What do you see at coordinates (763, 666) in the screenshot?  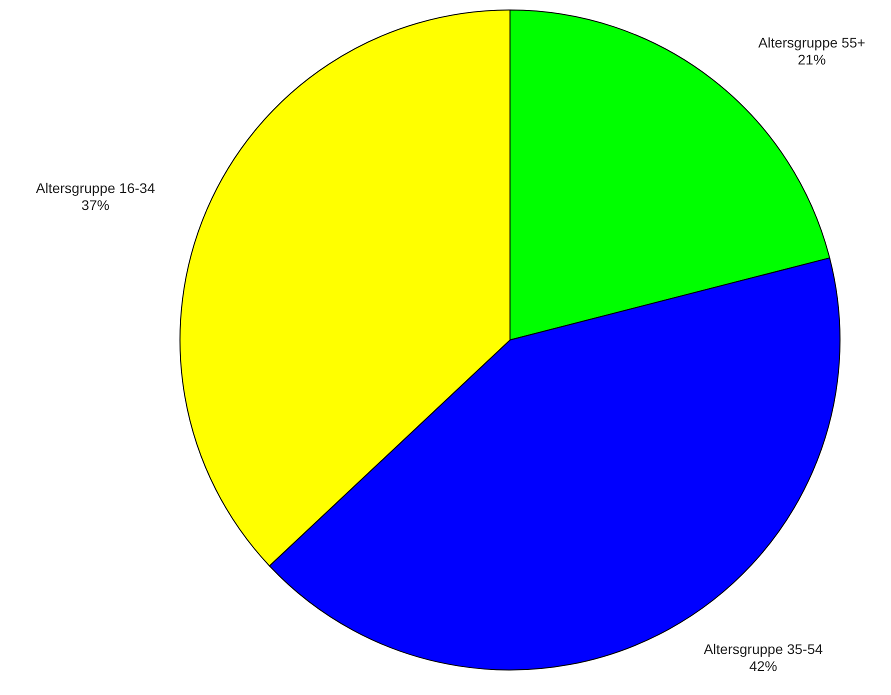 I see `data-label: 42%` at bounding box center [763, 666].